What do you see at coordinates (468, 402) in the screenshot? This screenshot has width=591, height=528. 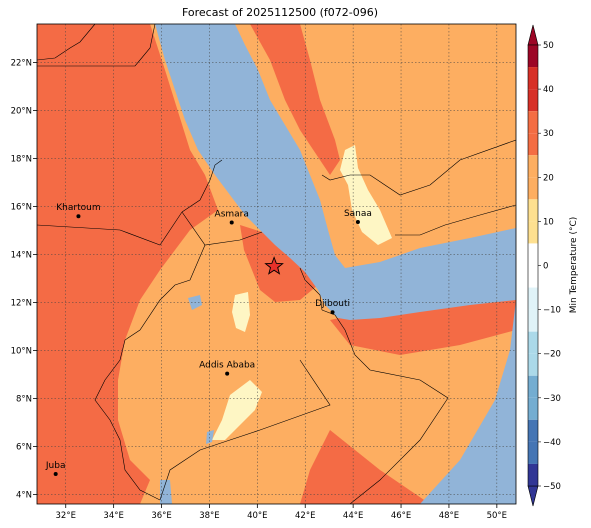 I see `indian-ocean` at bounding box center [468, 402].